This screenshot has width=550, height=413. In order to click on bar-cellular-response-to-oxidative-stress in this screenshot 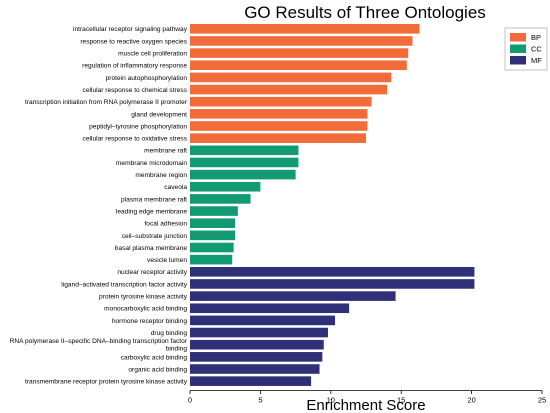, I will do `click(278, 138)`.